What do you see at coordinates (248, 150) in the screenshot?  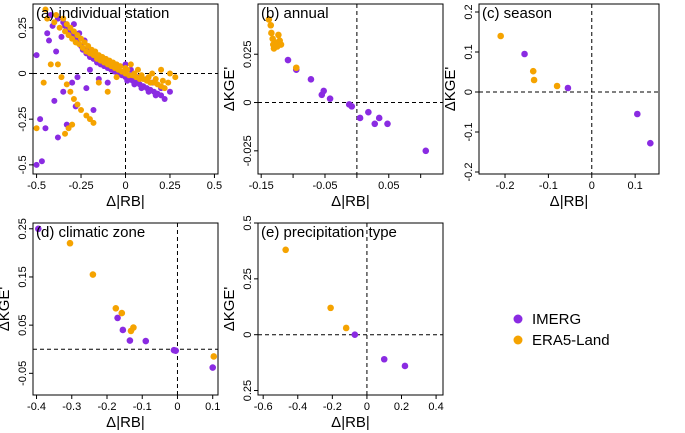 I see `y-tick-label: -0.025` at bounding box center [248, 150].